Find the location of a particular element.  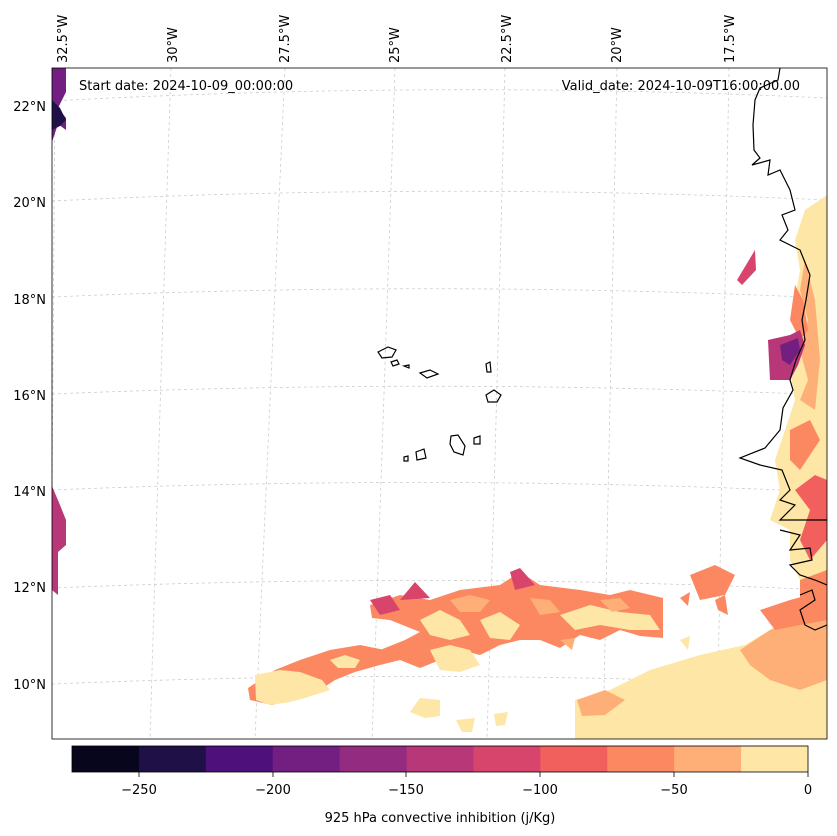

island-sal is located at coordinates (488, 367).